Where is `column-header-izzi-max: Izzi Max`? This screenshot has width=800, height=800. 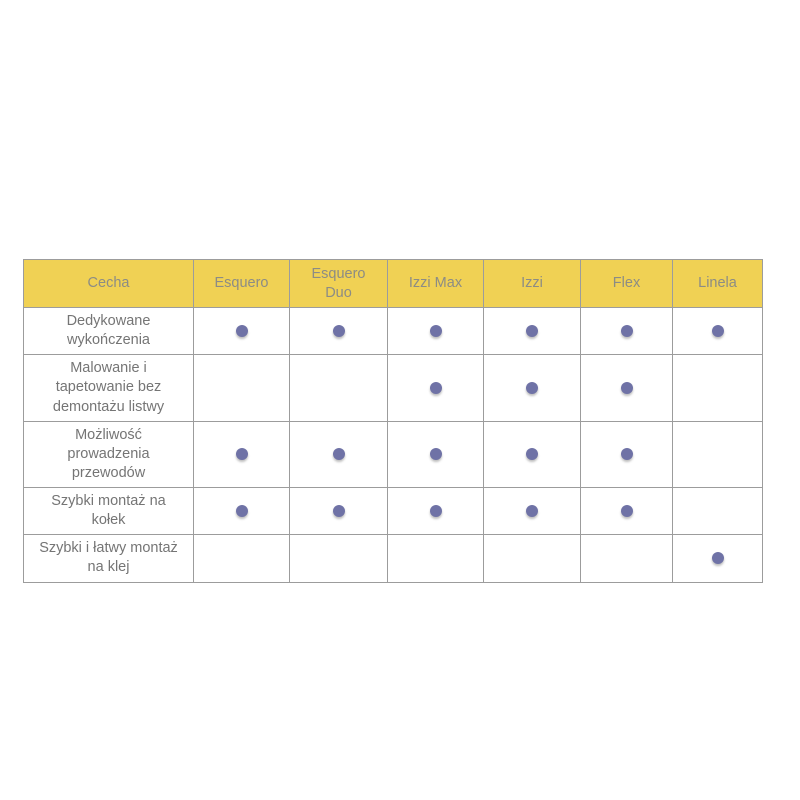
column-header-izzi-max: Izzi Max is located at coordinates (435, 283).